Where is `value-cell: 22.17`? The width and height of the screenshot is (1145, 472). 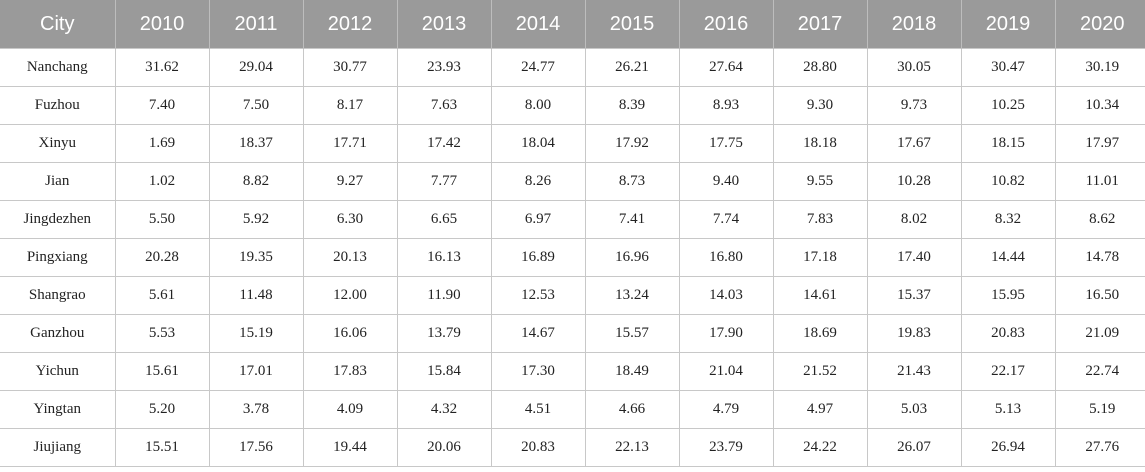
value-cell: 22.17 is located at coordinates (1008, 371).